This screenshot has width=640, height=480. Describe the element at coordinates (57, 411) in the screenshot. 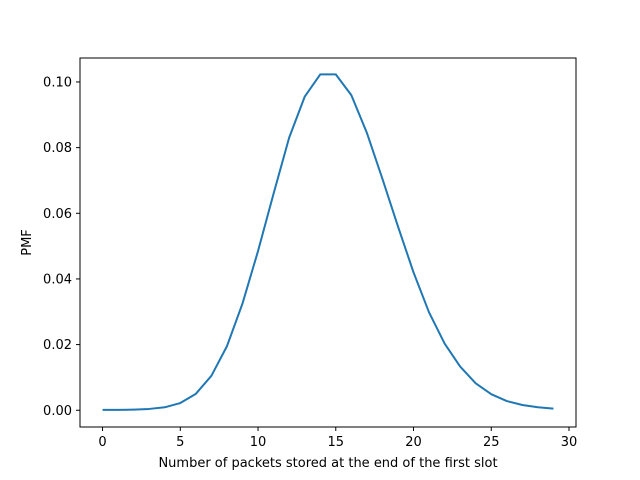

I see `y-tick-label: 0.00` at that location.